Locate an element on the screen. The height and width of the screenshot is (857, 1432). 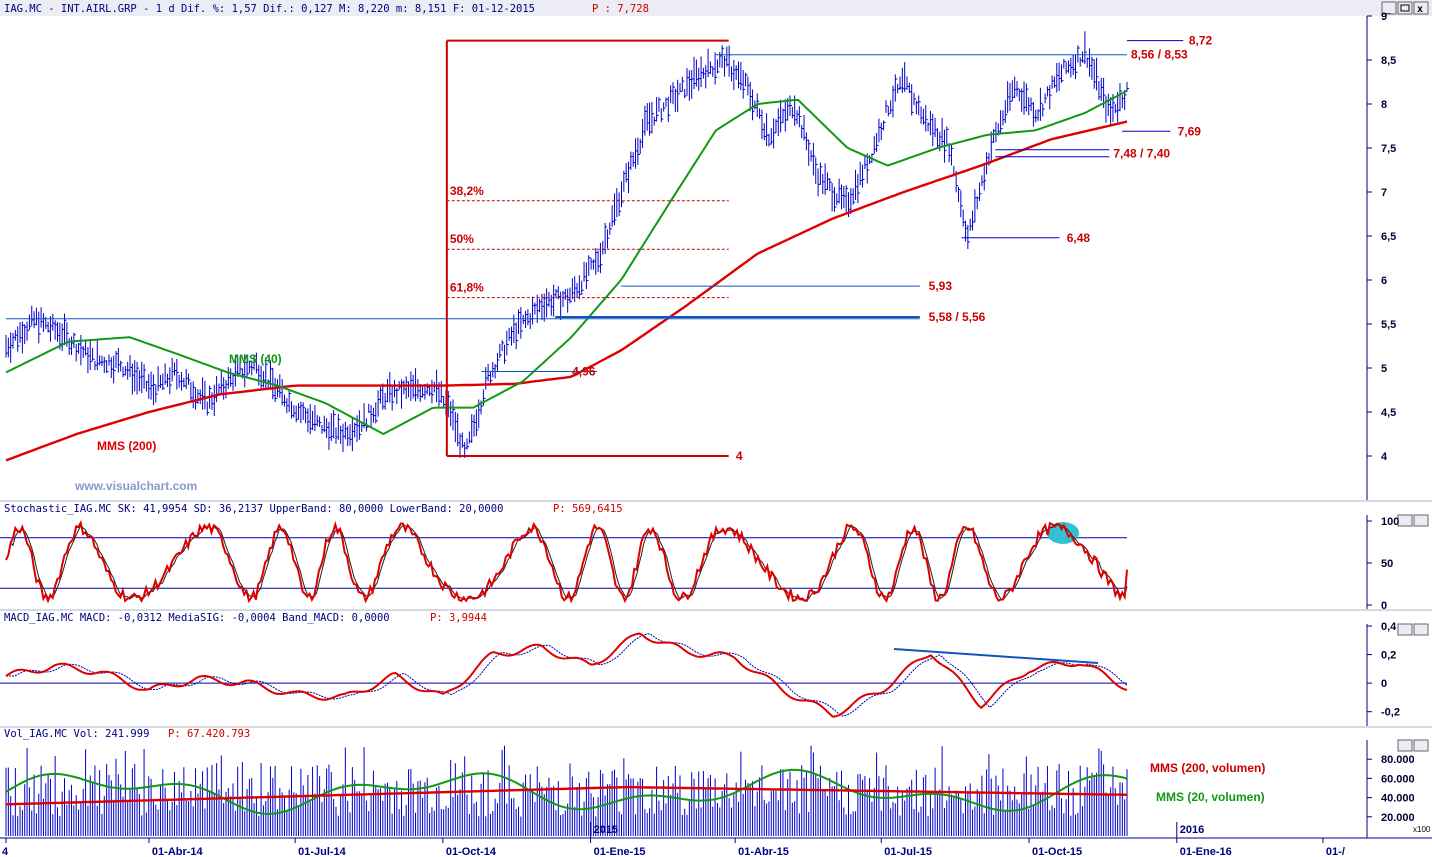
window-buttons: _ x is located at coordinates (1405, 8).